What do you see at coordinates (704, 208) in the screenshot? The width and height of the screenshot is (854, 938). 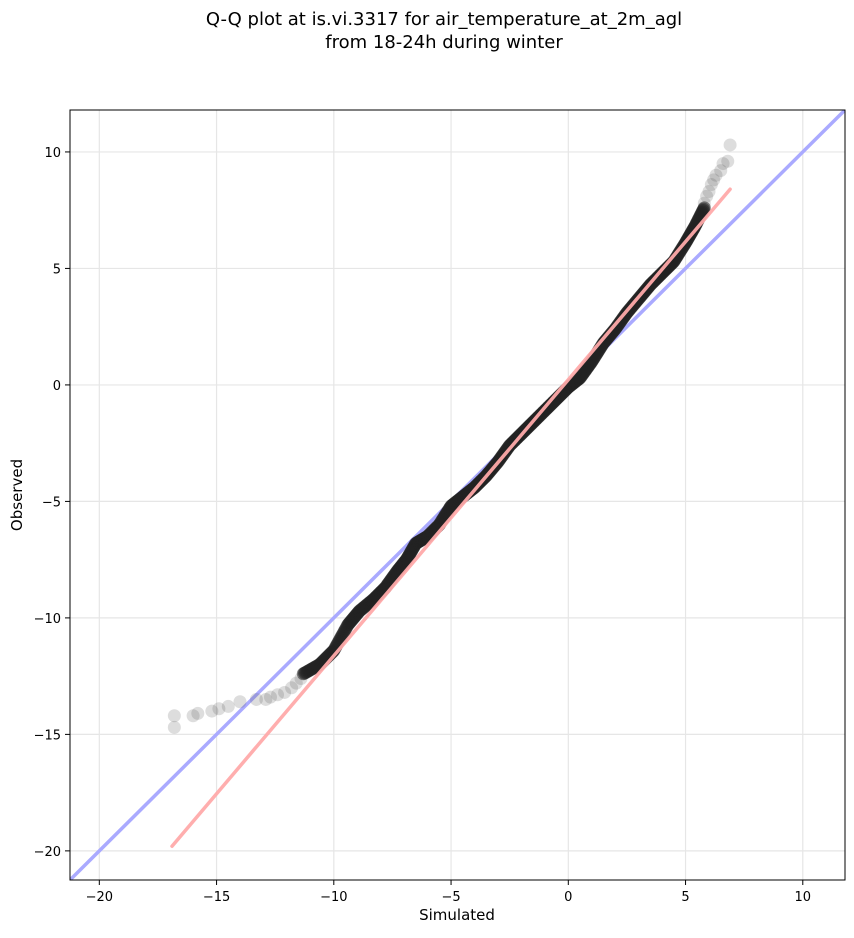 I see `quantile-point` at bounding box center [704, 208].